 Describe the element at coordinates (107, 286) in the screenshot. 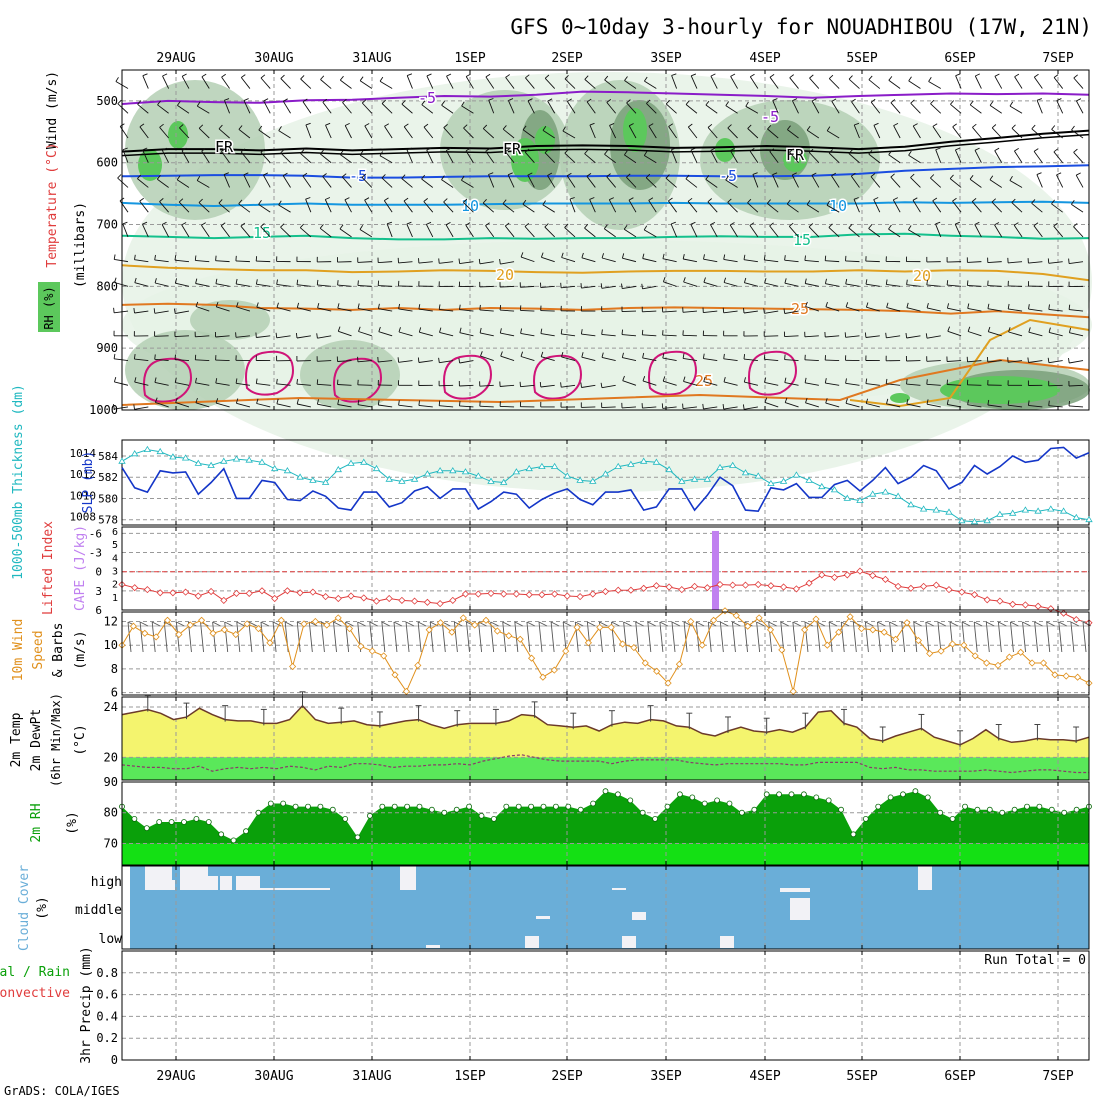

I see `y-tick-label: 800` at that location.